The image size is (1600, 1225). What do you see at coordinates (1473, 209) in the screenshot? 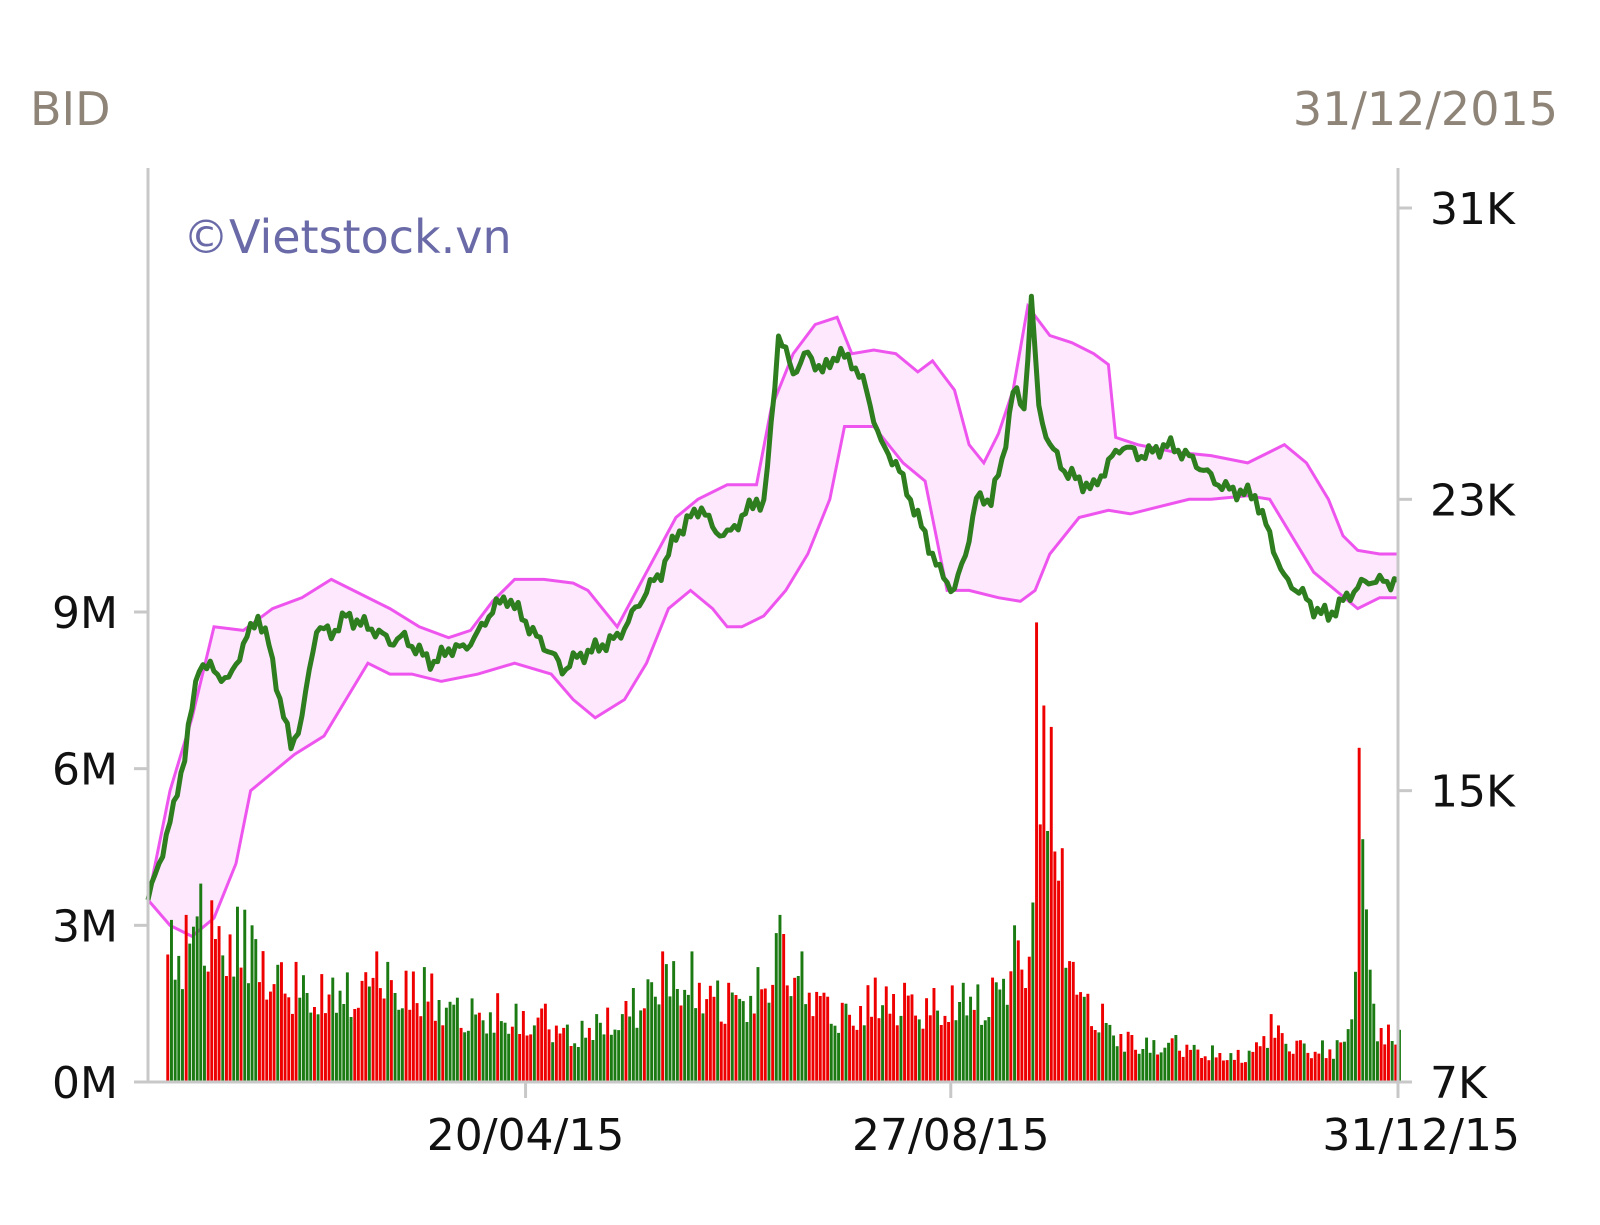
I see `right-tick-label: 31K` at bounding box center [1473, 209].